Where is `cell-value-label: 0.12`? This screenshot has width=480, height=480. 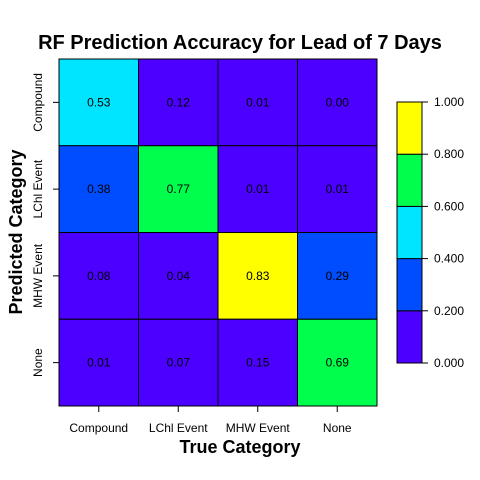
cell-value-label: 0.12 is located at coordinates (179, 102).